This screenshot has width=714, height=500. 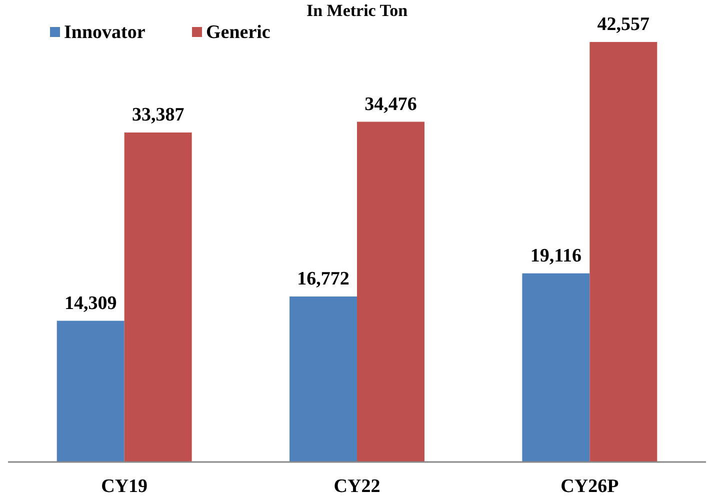 What do you see at coordinates (556, 255) in the screenshot?
I see `data-label: 19,116` at bounding box center [556, 255].